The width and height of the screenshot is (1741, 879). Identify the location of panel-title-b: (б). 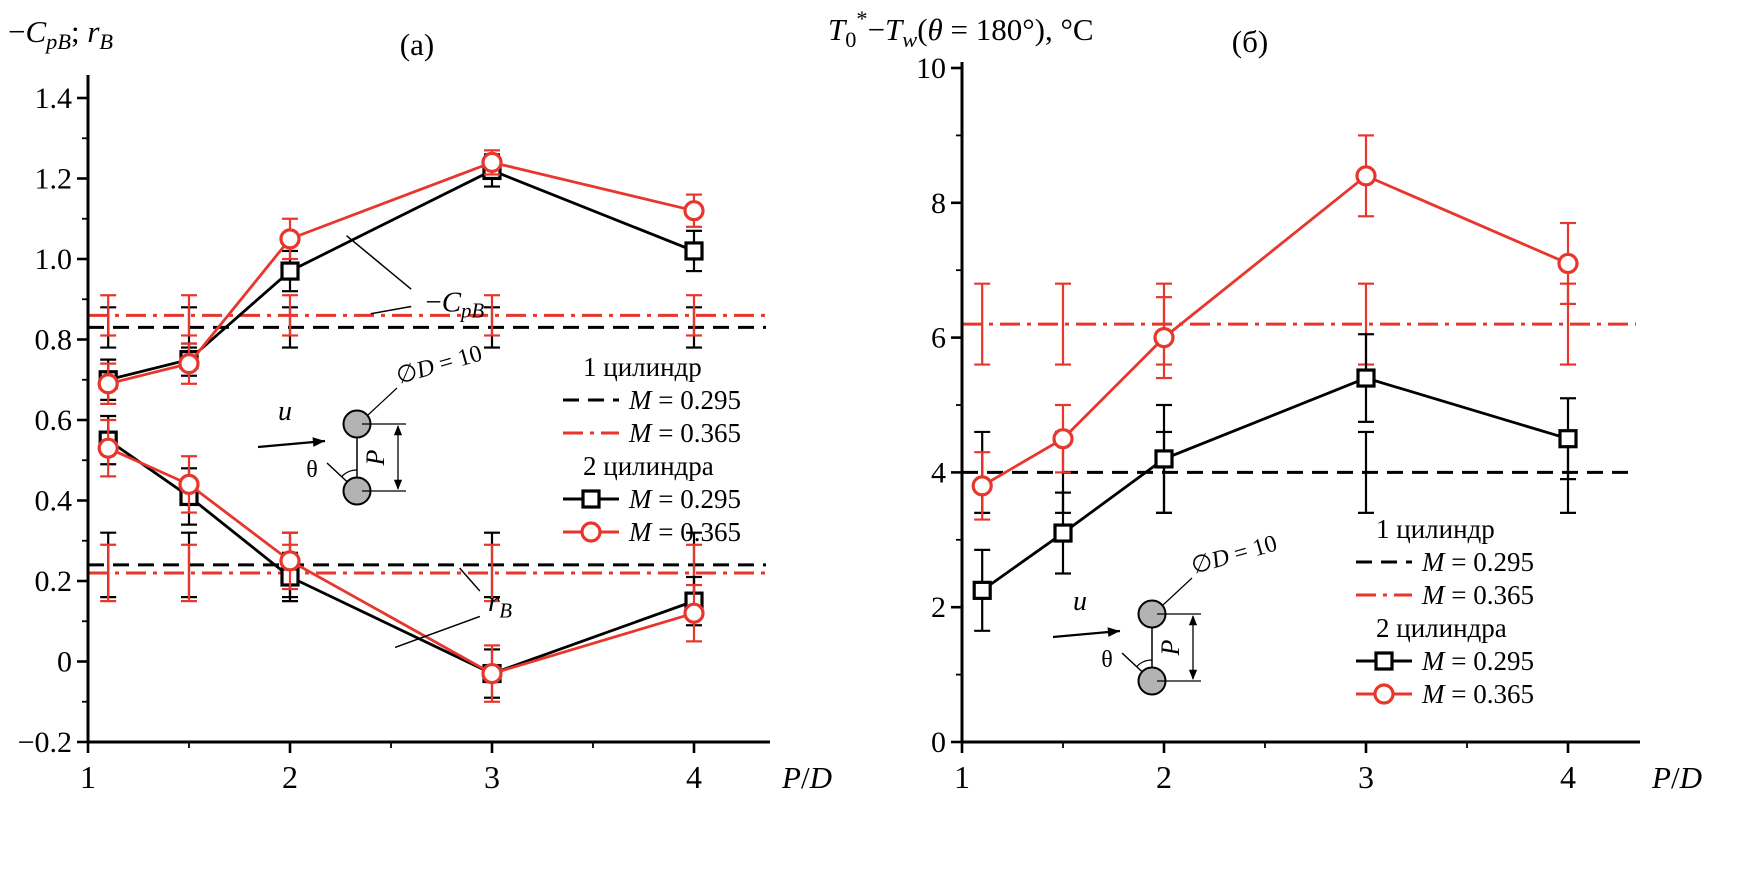
(1250, 41).